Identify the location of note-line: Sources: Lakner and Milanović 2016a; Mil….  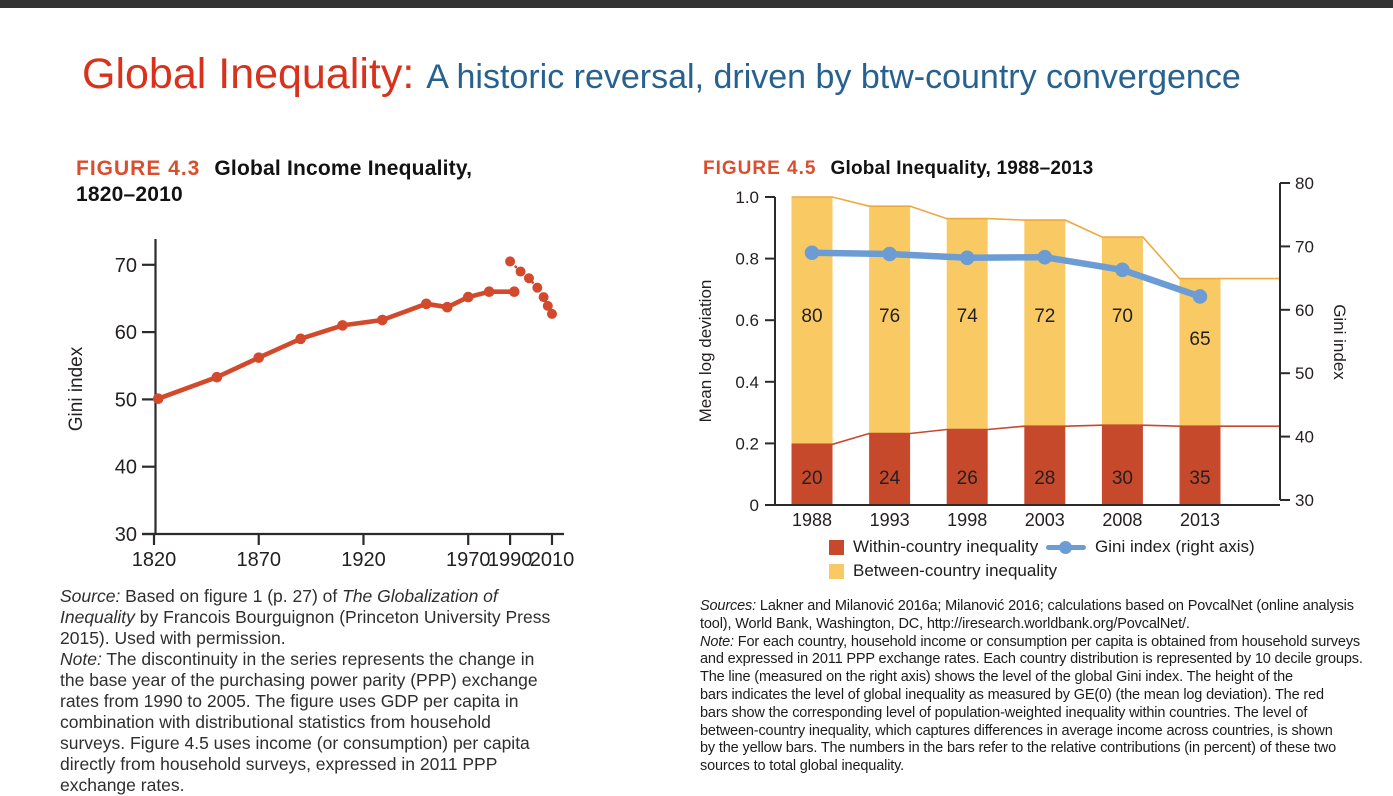
(1027, 606).